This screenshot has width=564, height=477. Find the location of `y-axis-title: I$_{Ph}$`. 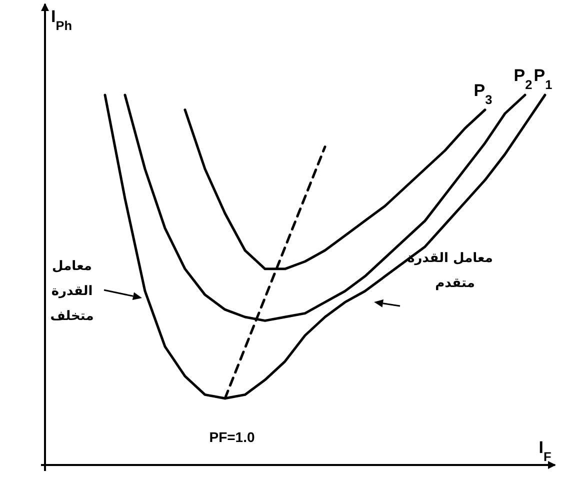

y-axis-title: I$_{Ph}$ is located at coordinates (61, 19).